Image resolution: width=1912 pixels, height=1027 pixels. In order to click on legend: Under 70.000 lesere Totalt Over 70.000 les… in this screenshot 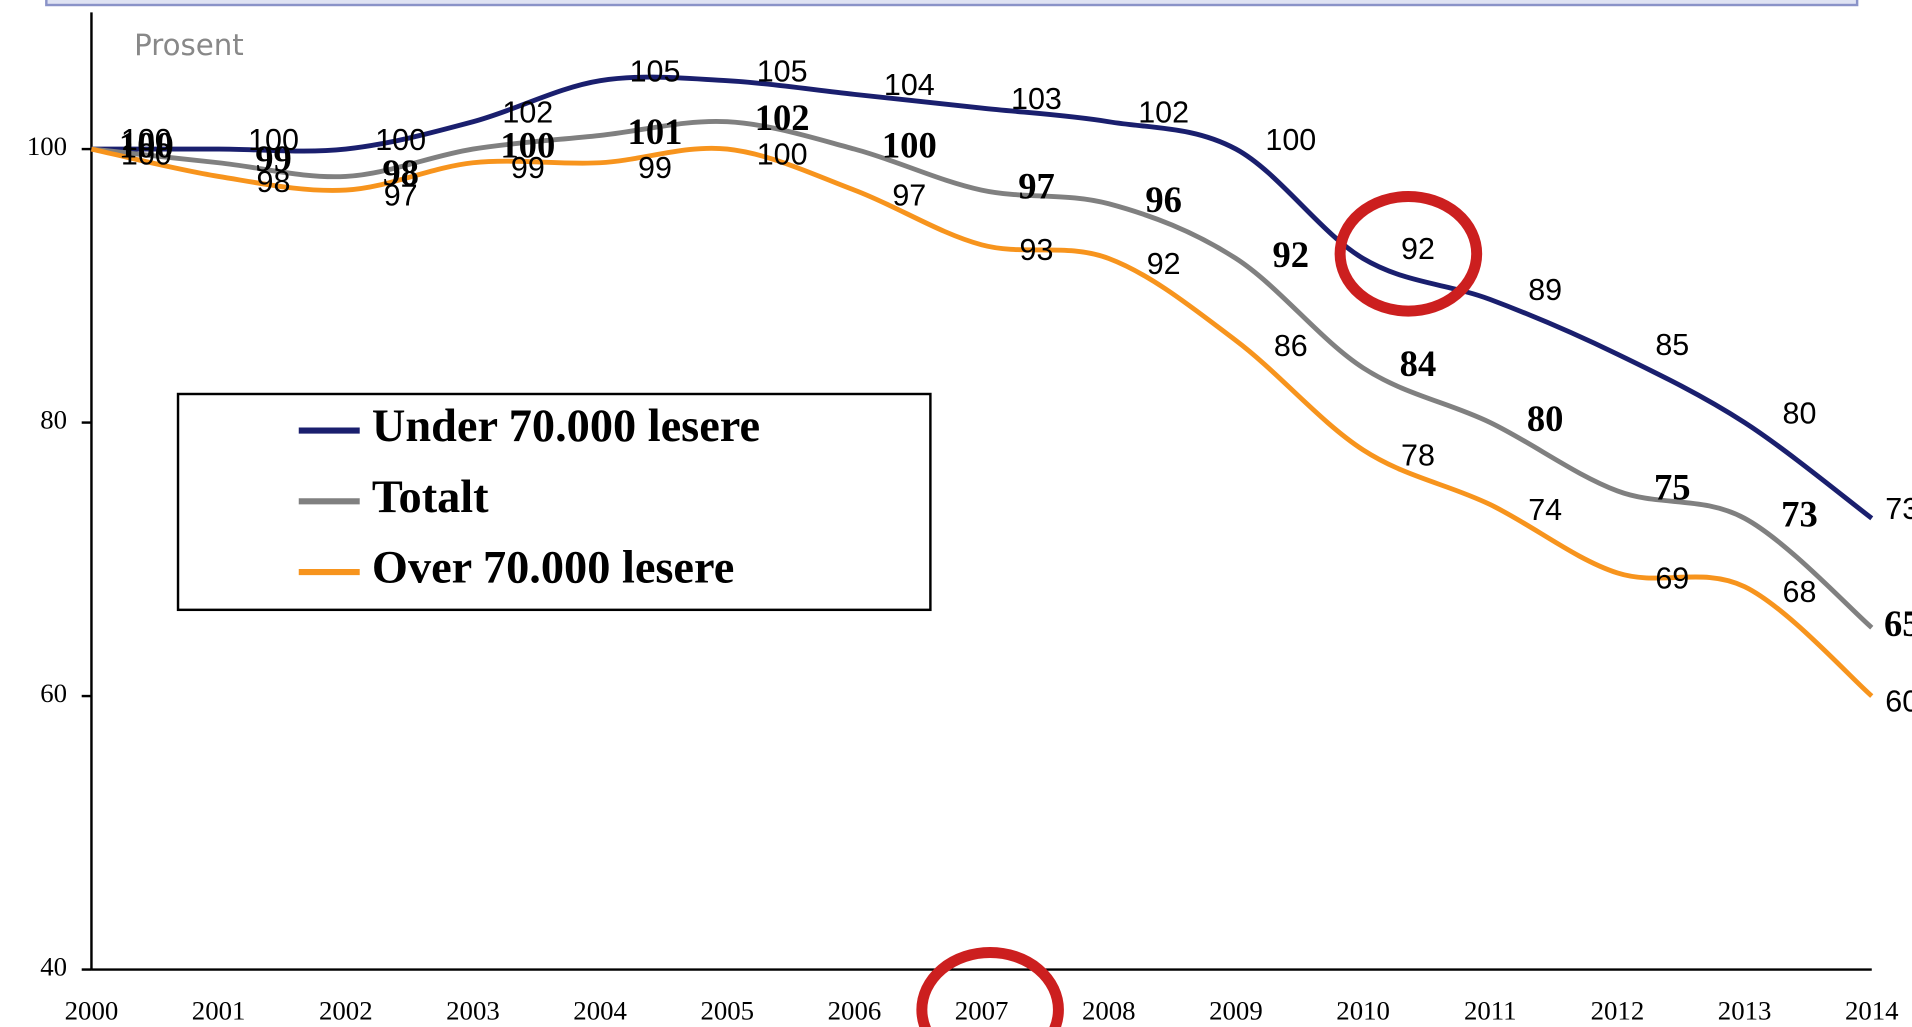, I will do `click(554, 502)`.